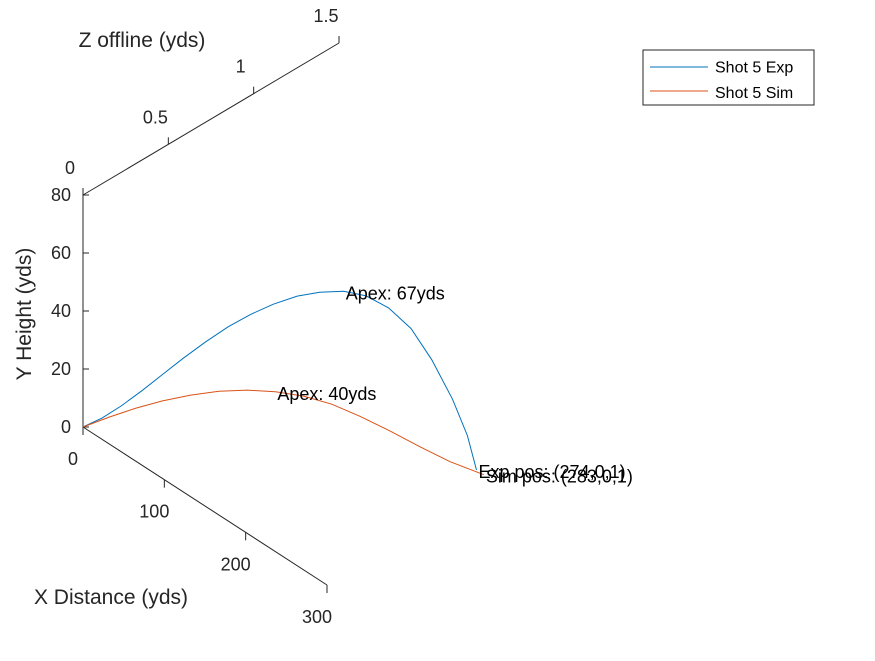  I want to click on legend-box, so click(728, 77).